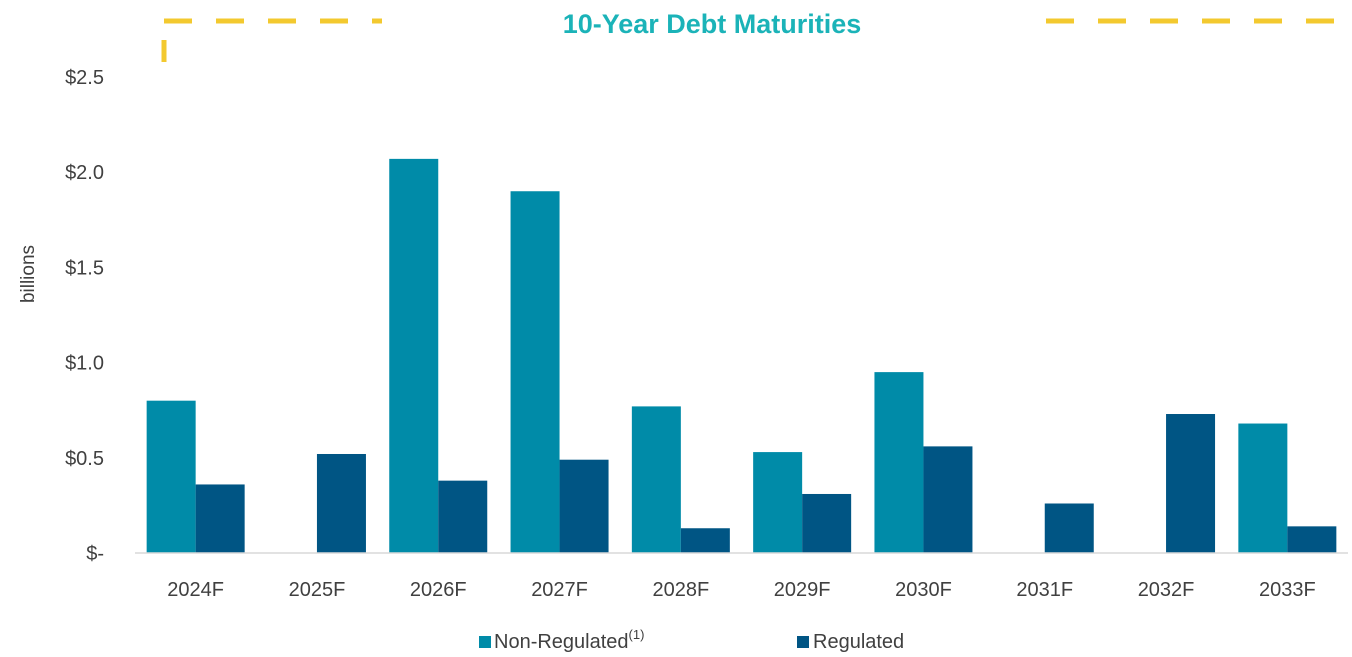 The image size is (1352, 657). I want to click on legend-swatch-non-regulated, so click(485, 642).